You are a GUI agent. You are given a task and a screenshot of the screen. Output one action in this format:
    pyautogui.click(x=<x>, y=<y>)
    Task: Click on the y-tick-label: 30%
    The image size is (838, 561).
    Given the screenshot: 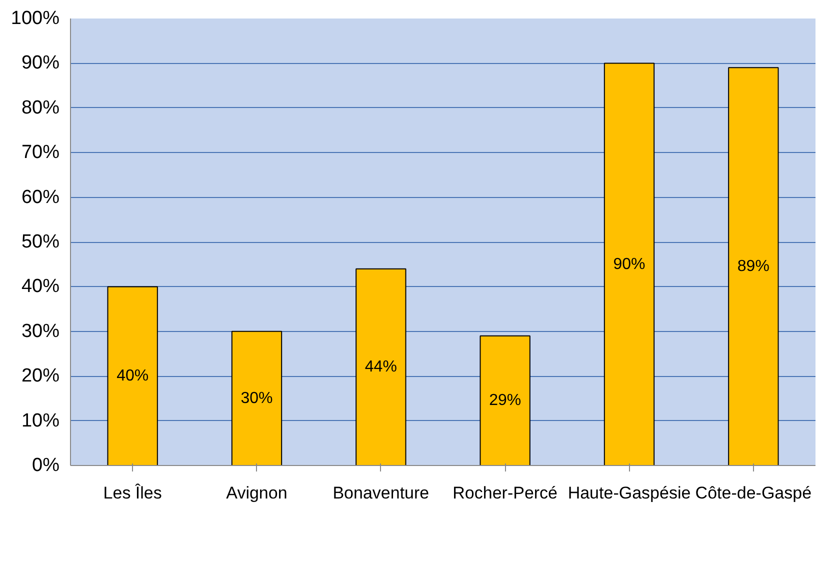 What is the action you would take?
    pyautogui.click(x=40, y=331)
    